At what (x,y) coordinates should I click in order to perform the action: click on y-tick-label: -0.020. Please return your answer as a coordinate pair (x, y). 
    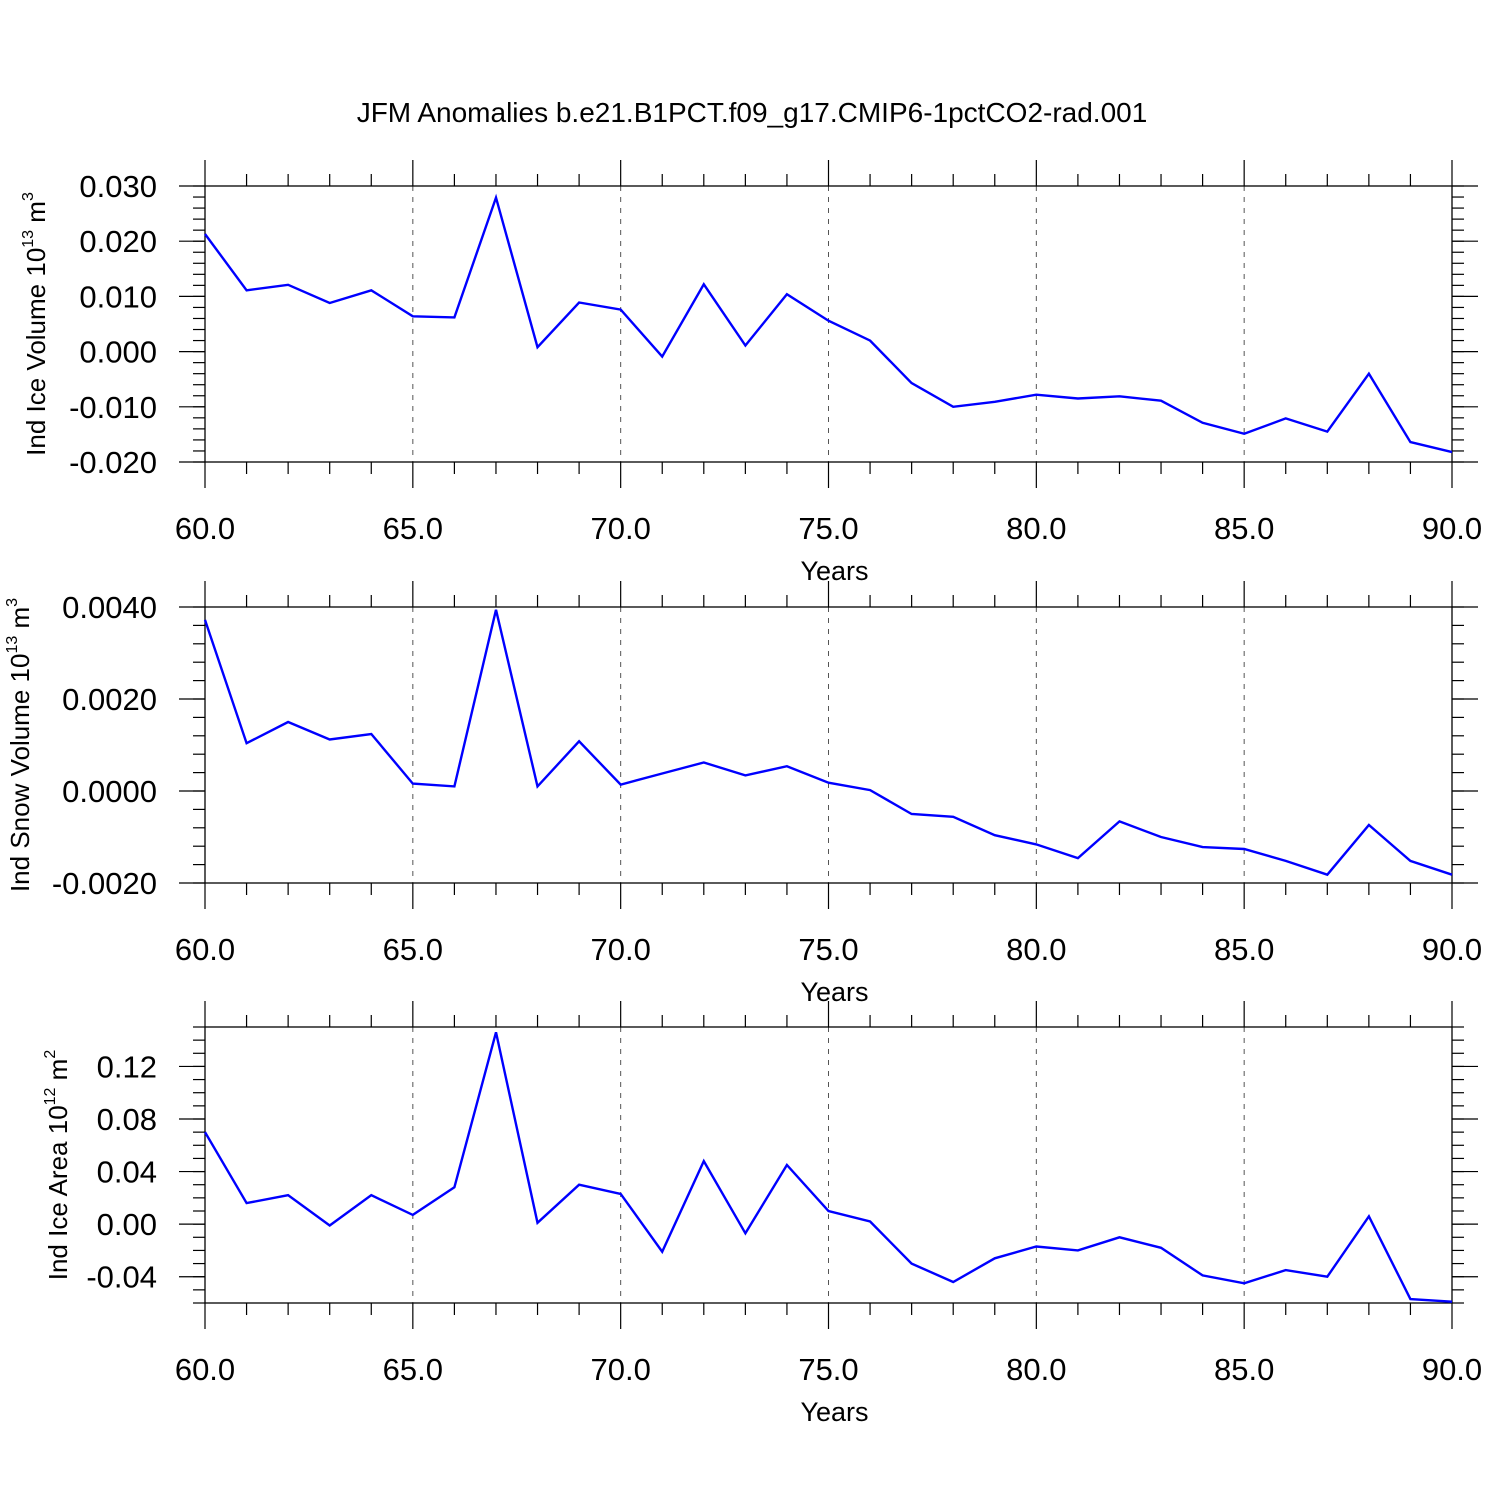
    Looking at the image, I should click on (113, 462).